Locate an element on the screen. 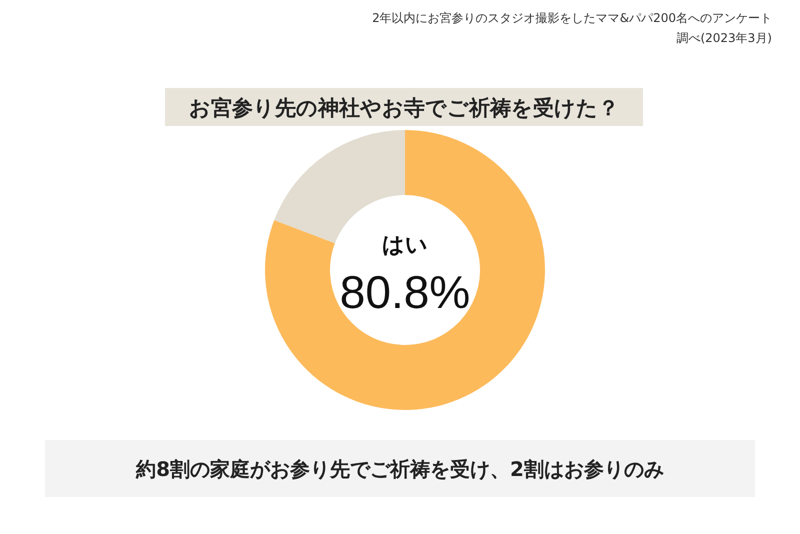 This screenshot has height=534, width=800. text: 2年以内にお宮参りのスタジオ撮影をしたママ&パパ200名へのアンケート is located at coordinates (572, 18).